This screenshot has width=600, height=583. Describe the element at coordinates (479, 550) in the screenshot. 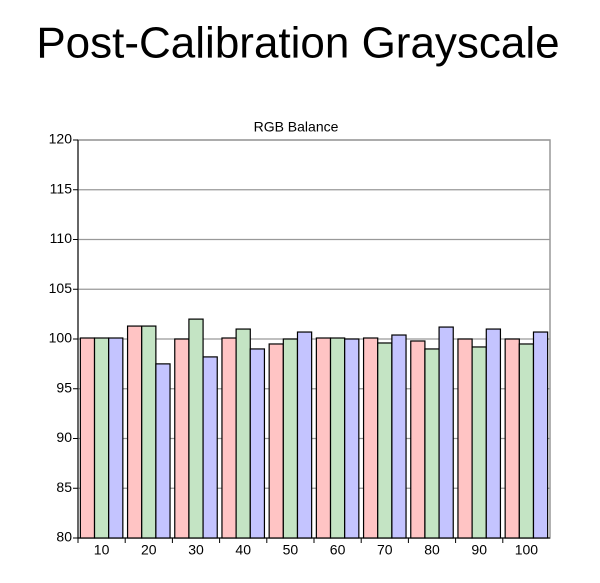

I see `x-tick-label: 90` at that location.